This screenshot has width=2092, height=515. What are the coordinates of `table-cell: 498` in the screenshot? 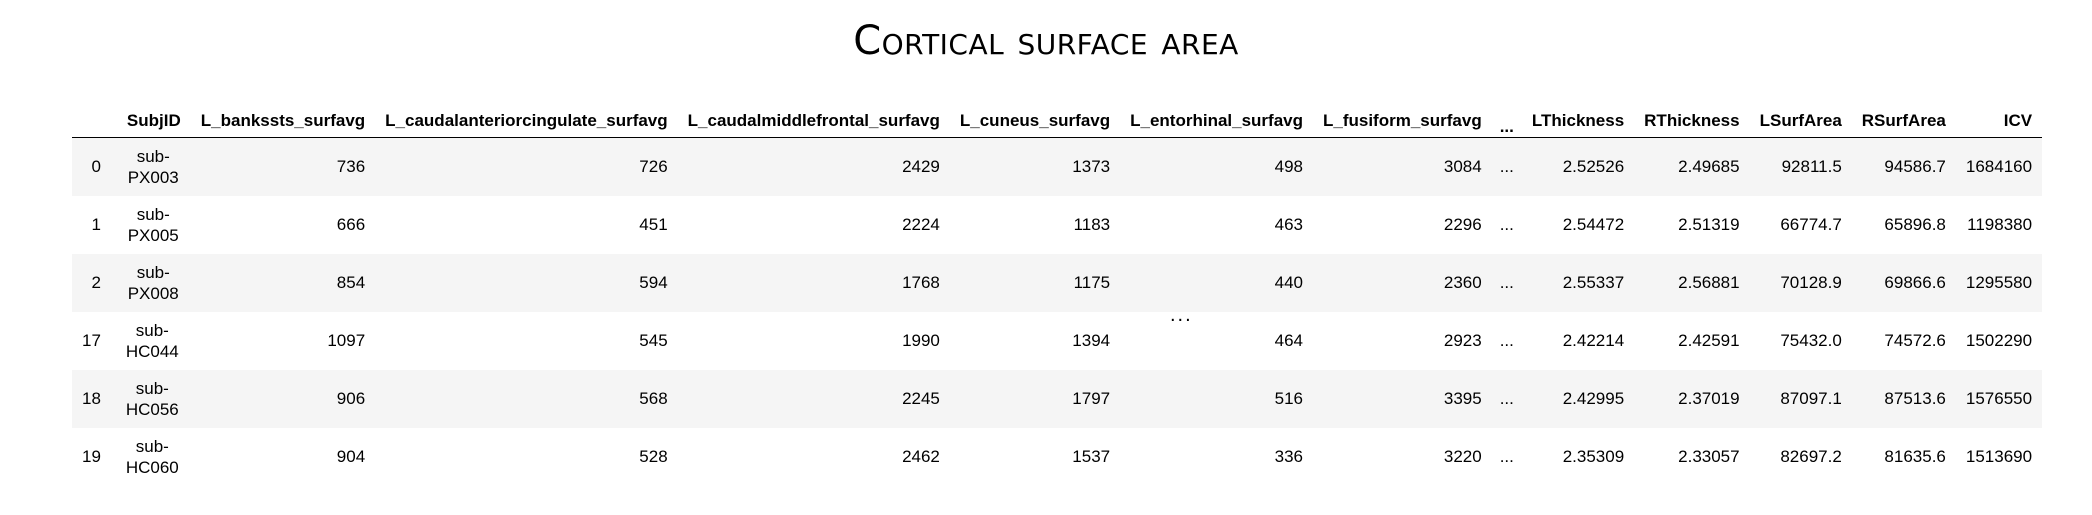 It's located at (1216, 166).